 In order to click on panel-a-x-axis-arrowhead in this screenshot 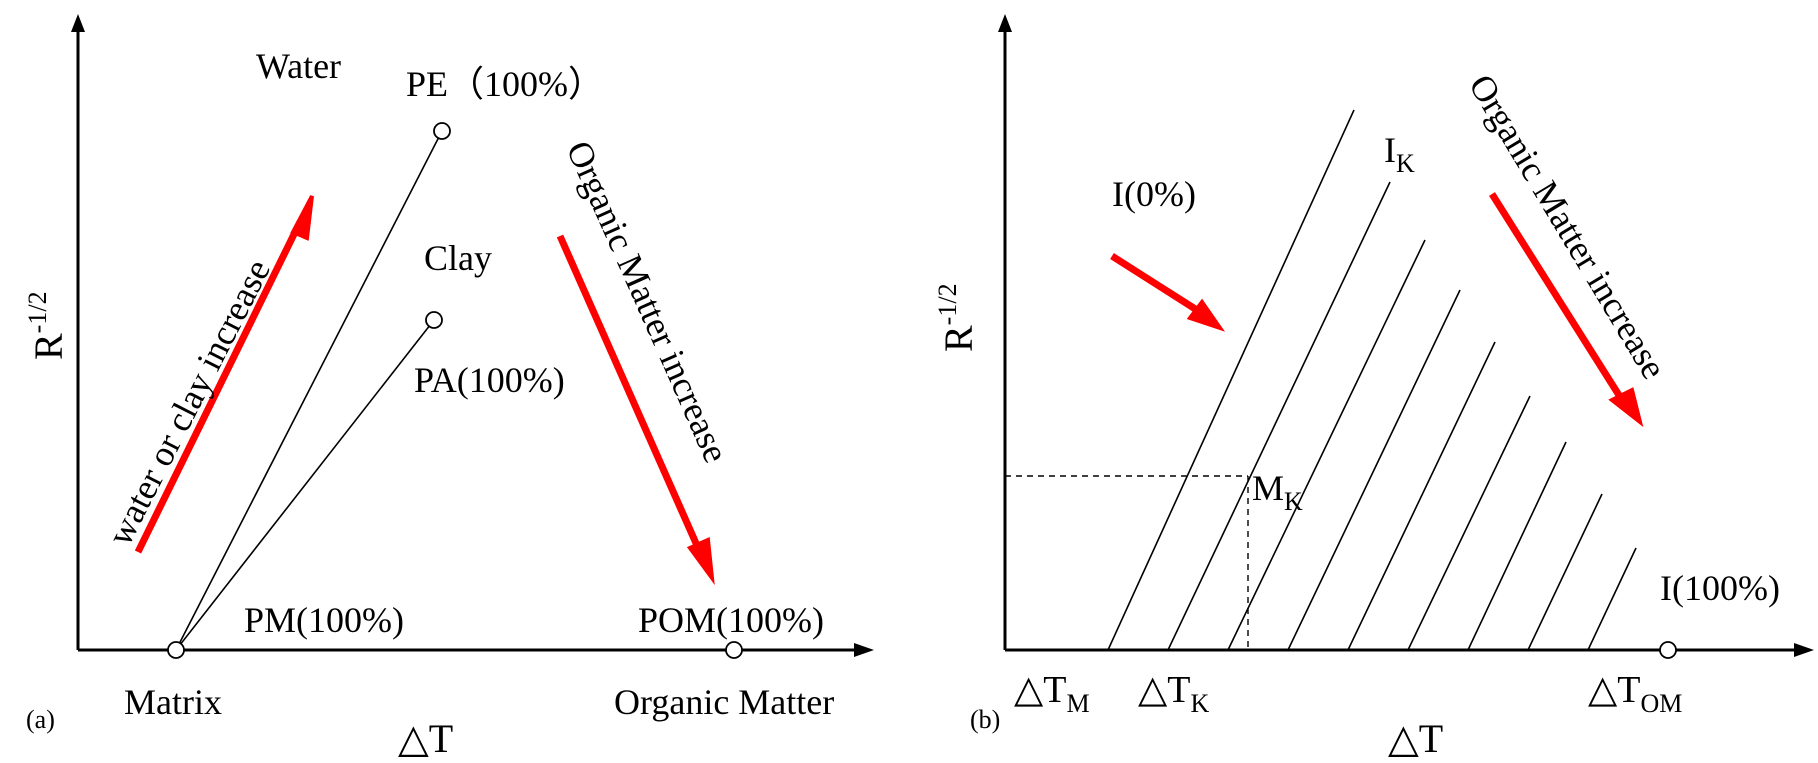, I will do `click(864, 650)`.